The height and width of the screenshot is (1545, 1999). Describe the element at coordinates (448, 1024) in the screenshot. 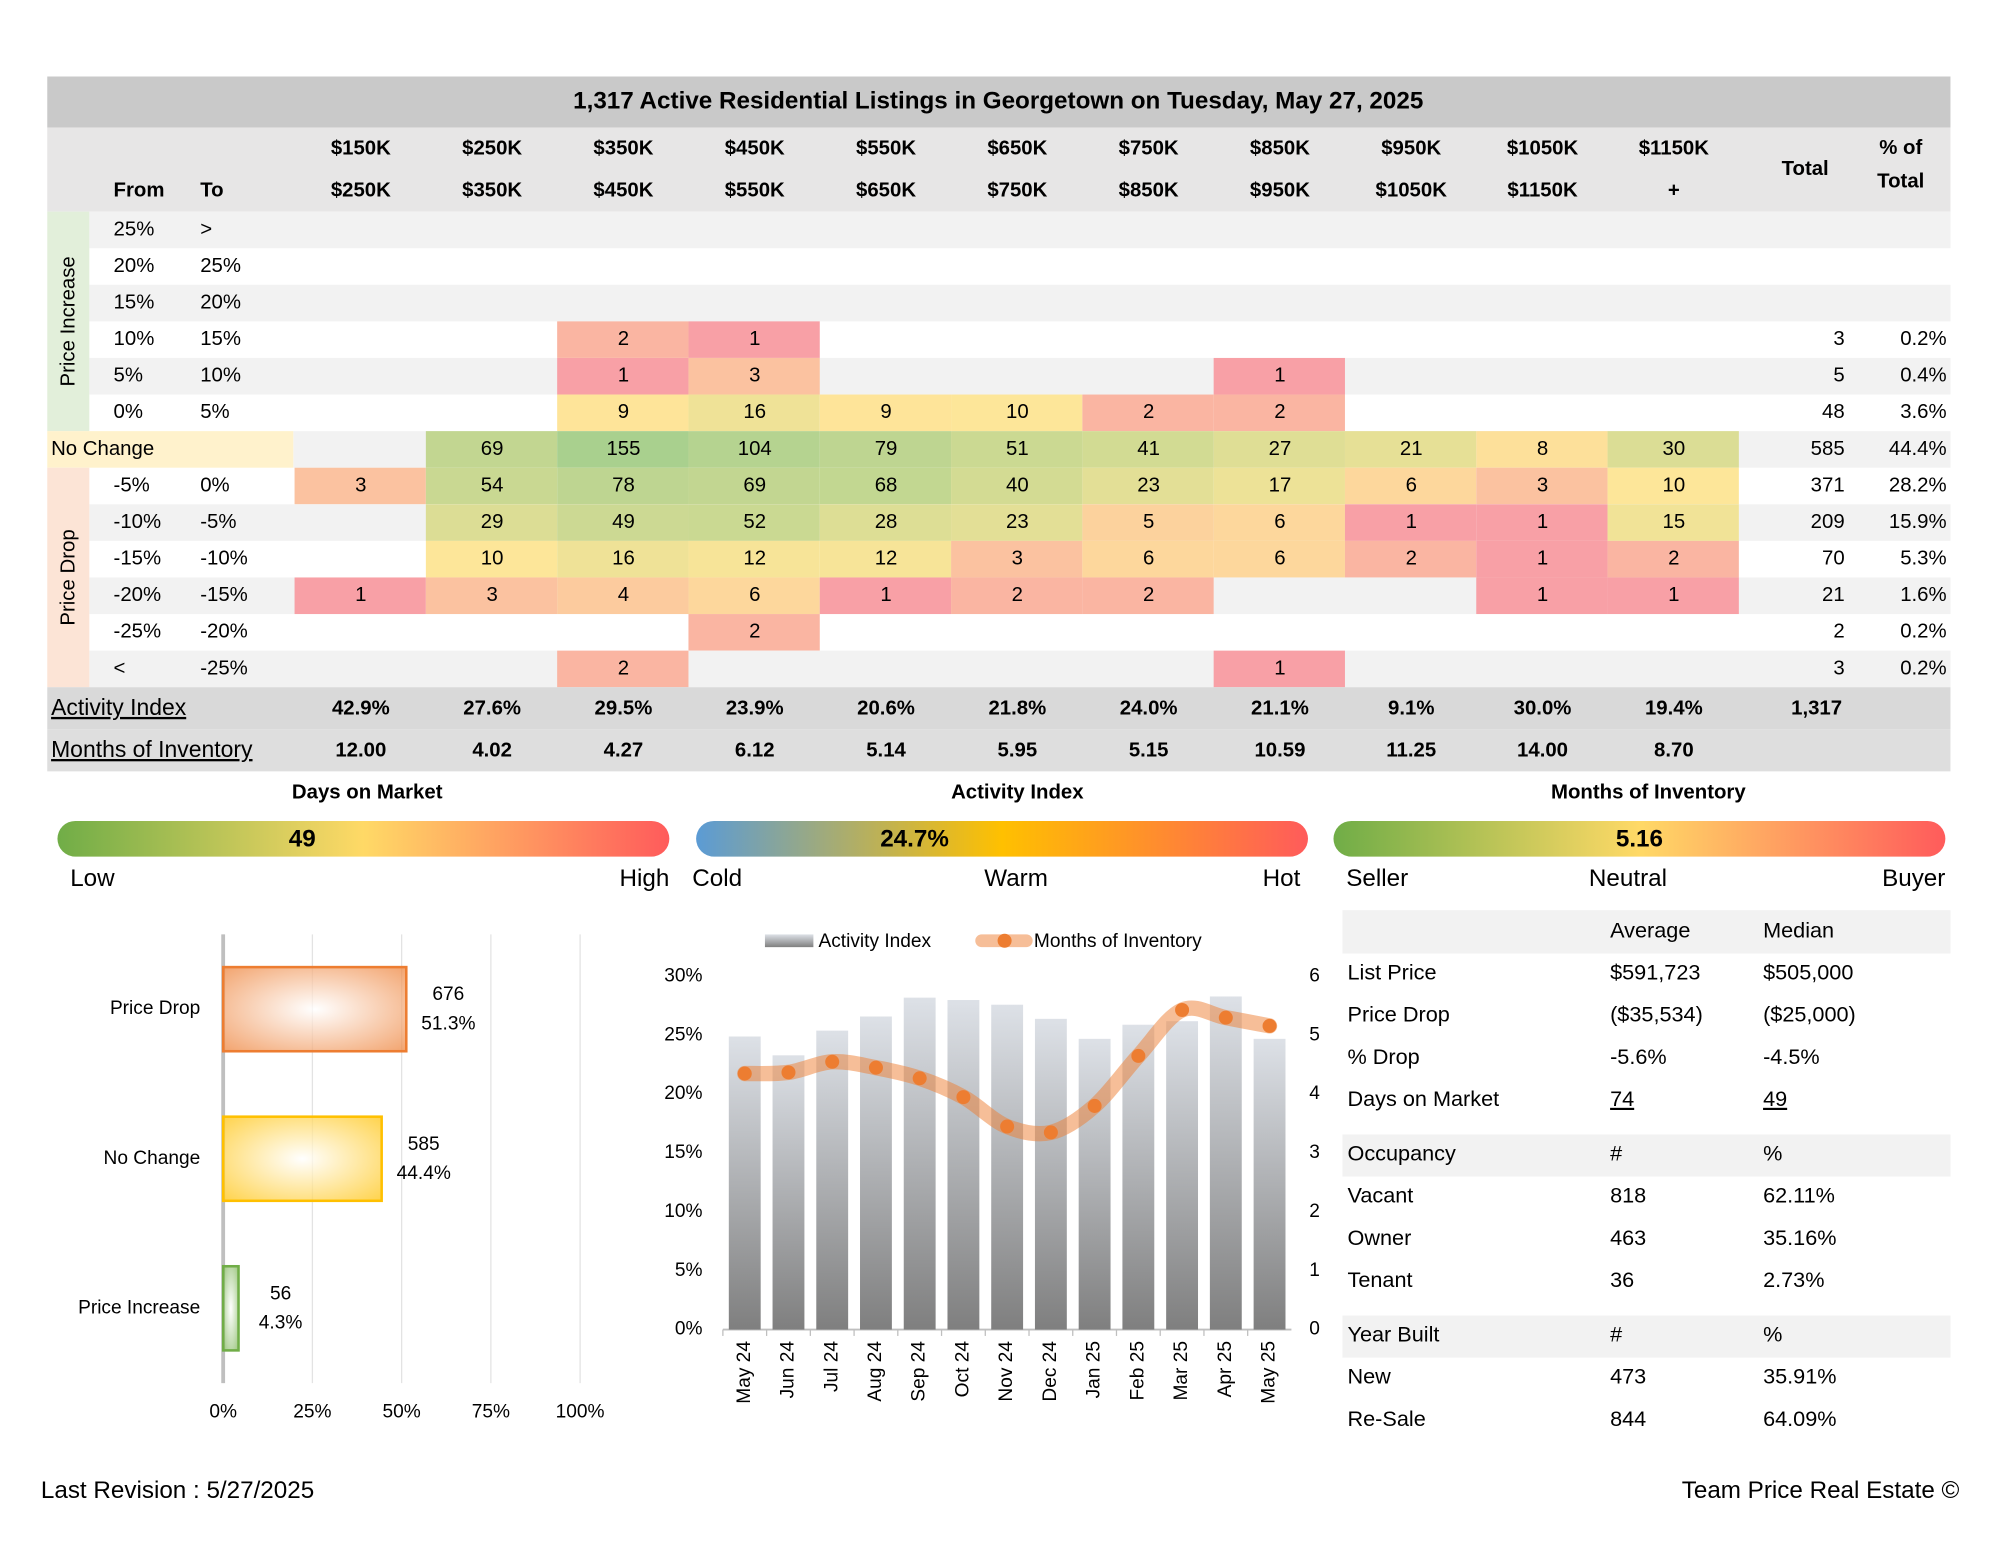

I see `value-label: 51.3%` at that location.